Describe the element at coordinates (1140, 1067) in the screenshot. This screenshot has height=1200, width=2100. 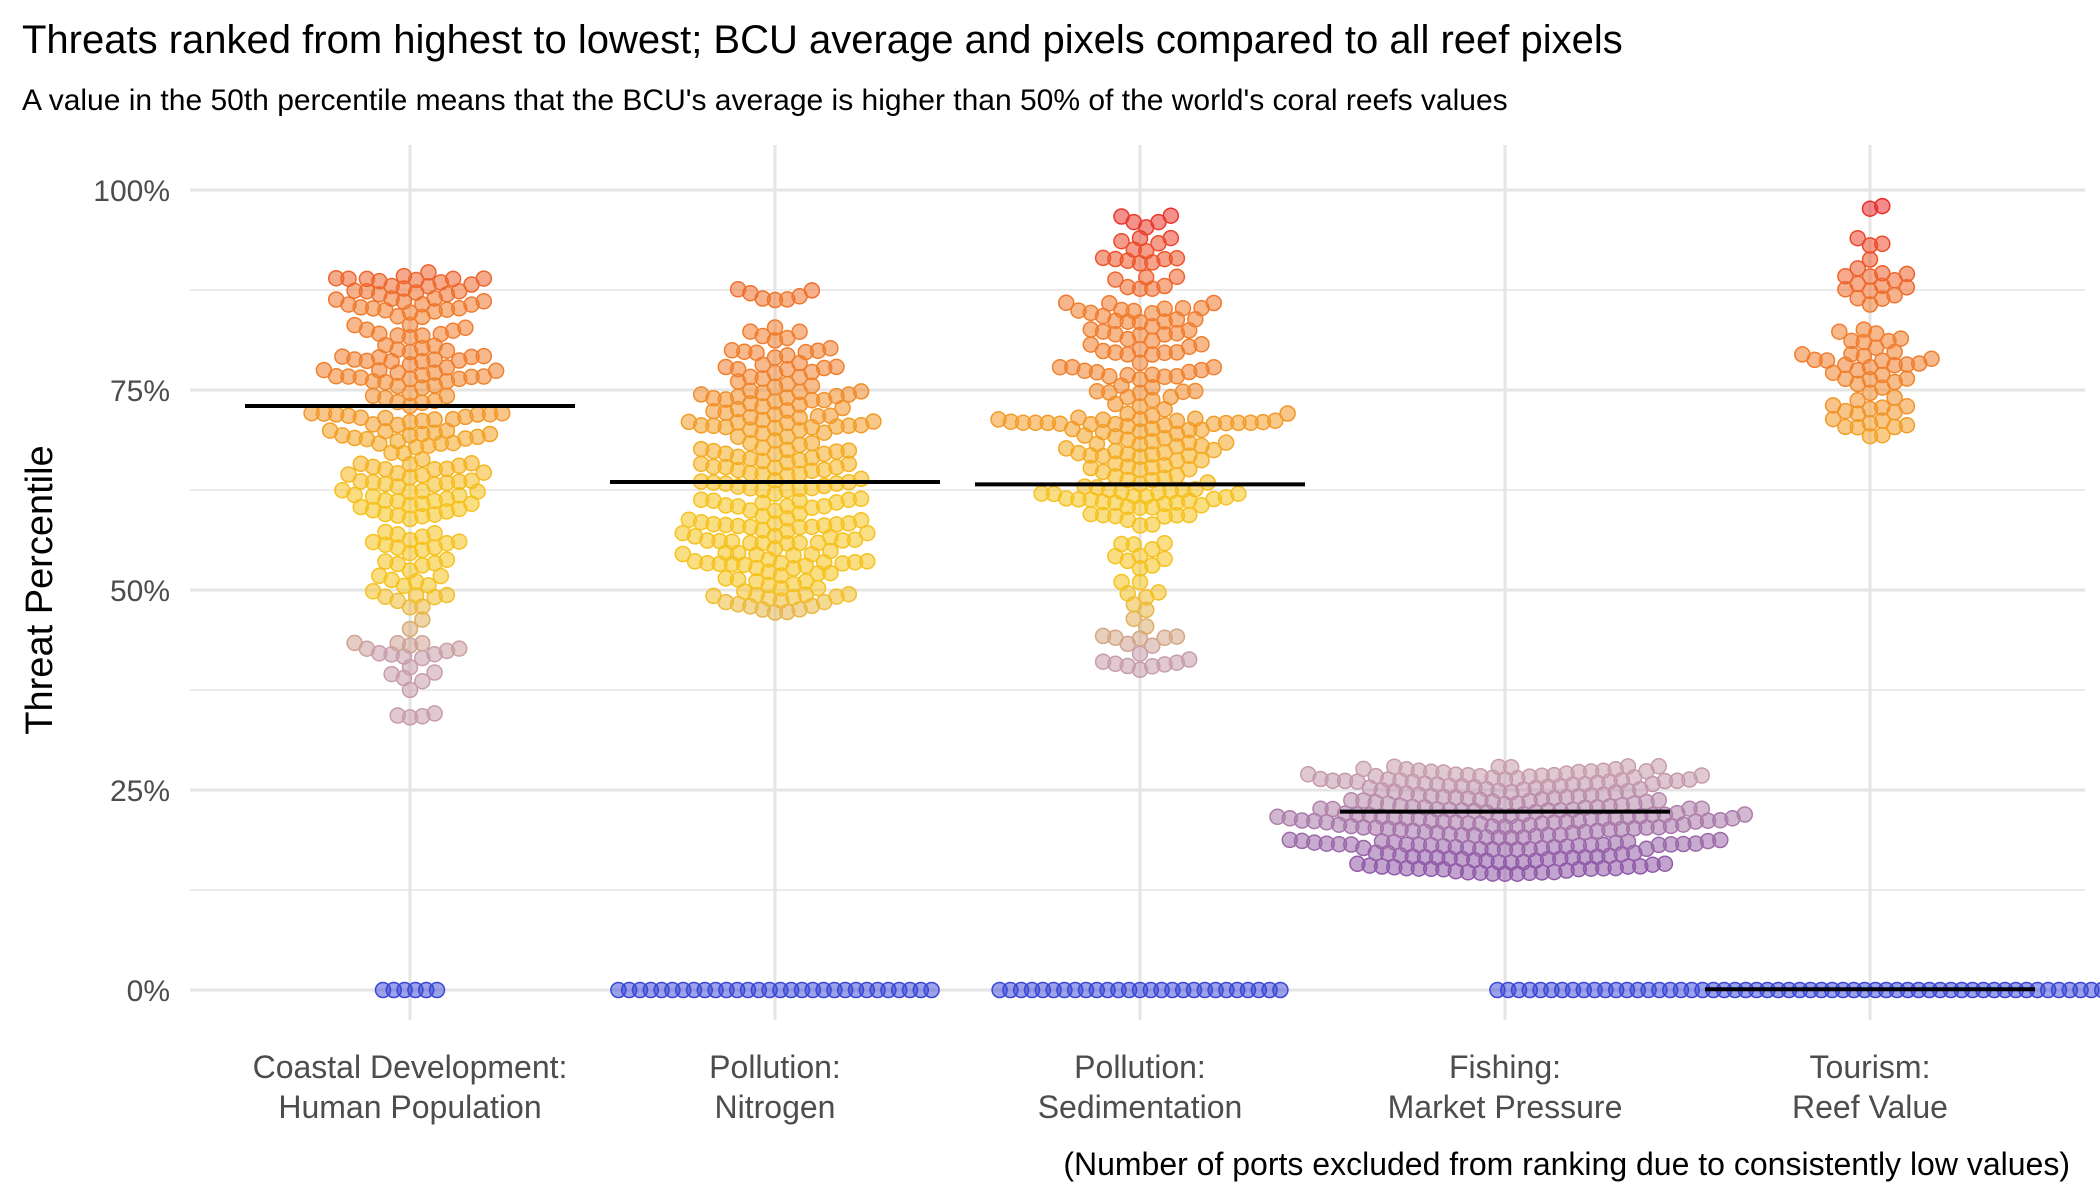
I see `x-tick-label-line1: Pollution:` at that location.